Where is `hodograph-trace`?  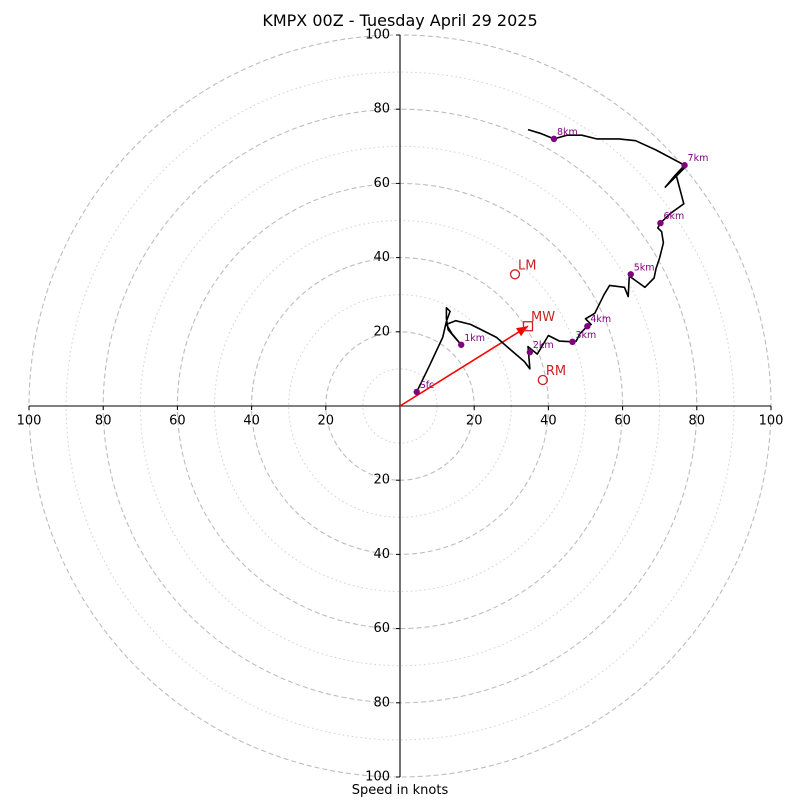
hodograph-trace is located at coordinates (551, 260).